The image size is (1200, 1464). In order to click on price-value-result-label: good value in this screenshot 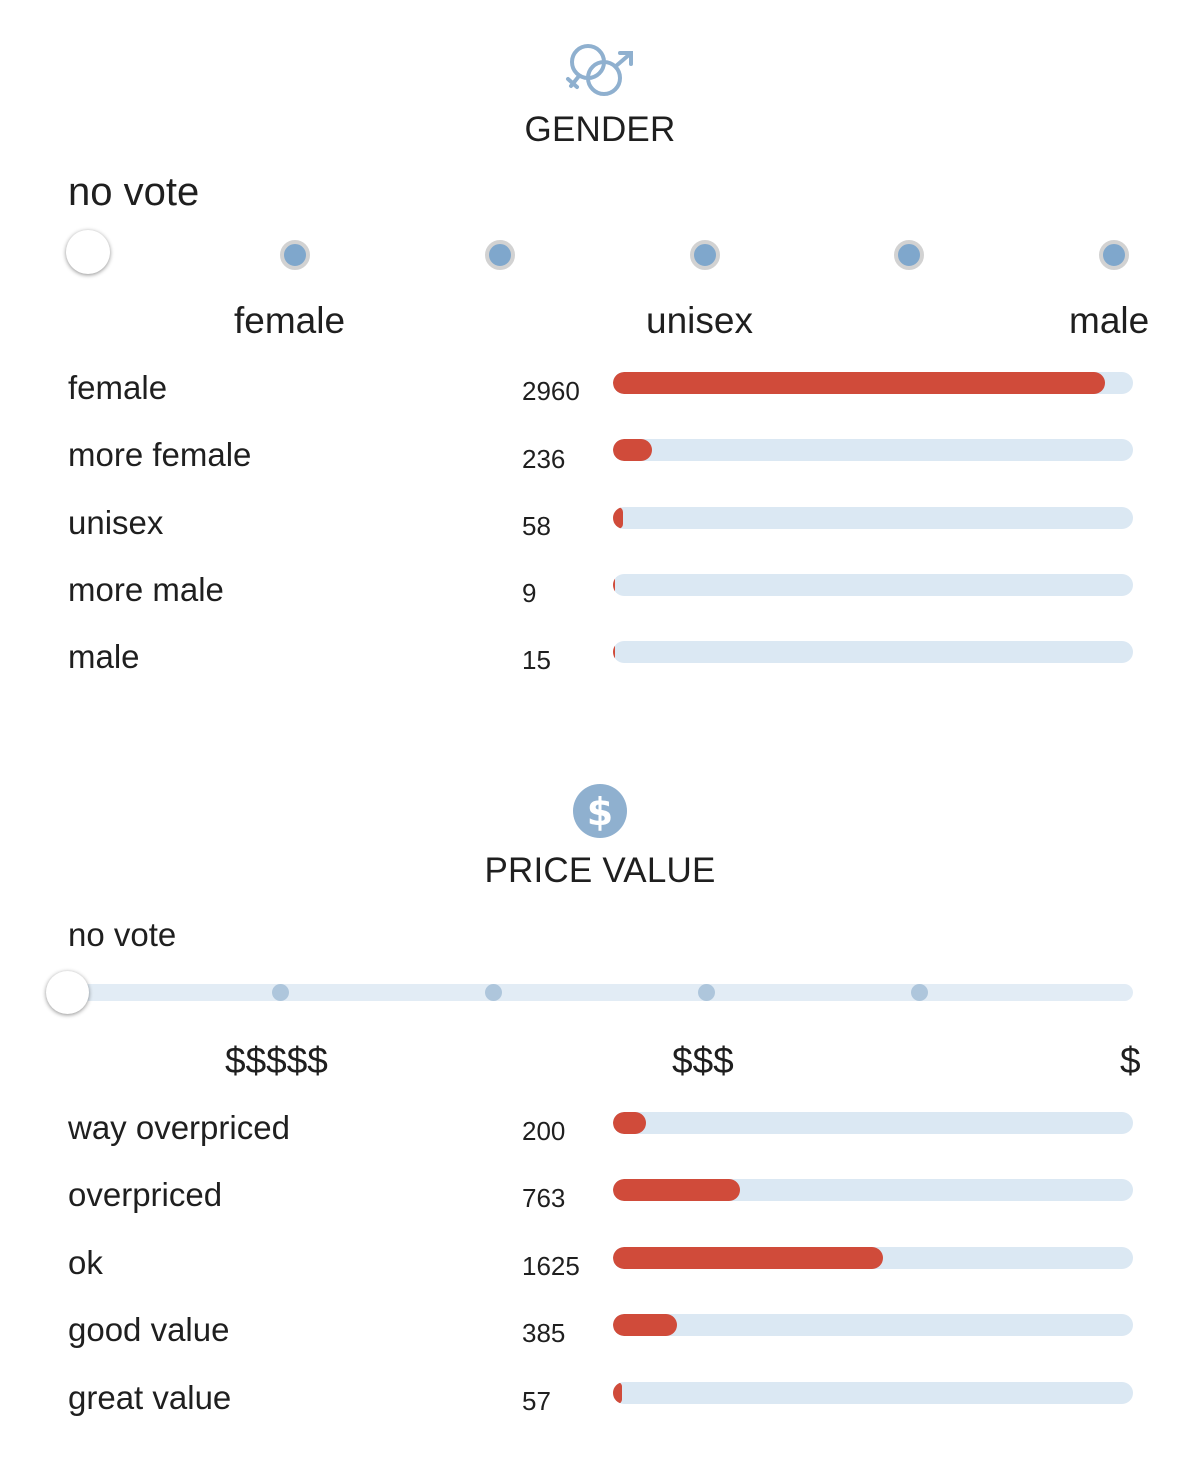, I will do `click(149, 1329)`.